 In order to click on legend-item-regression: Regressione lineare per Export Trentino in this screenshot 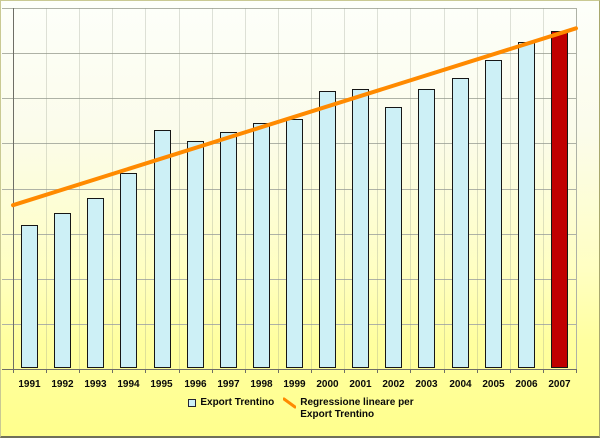, I will do `click(348, 409)`.